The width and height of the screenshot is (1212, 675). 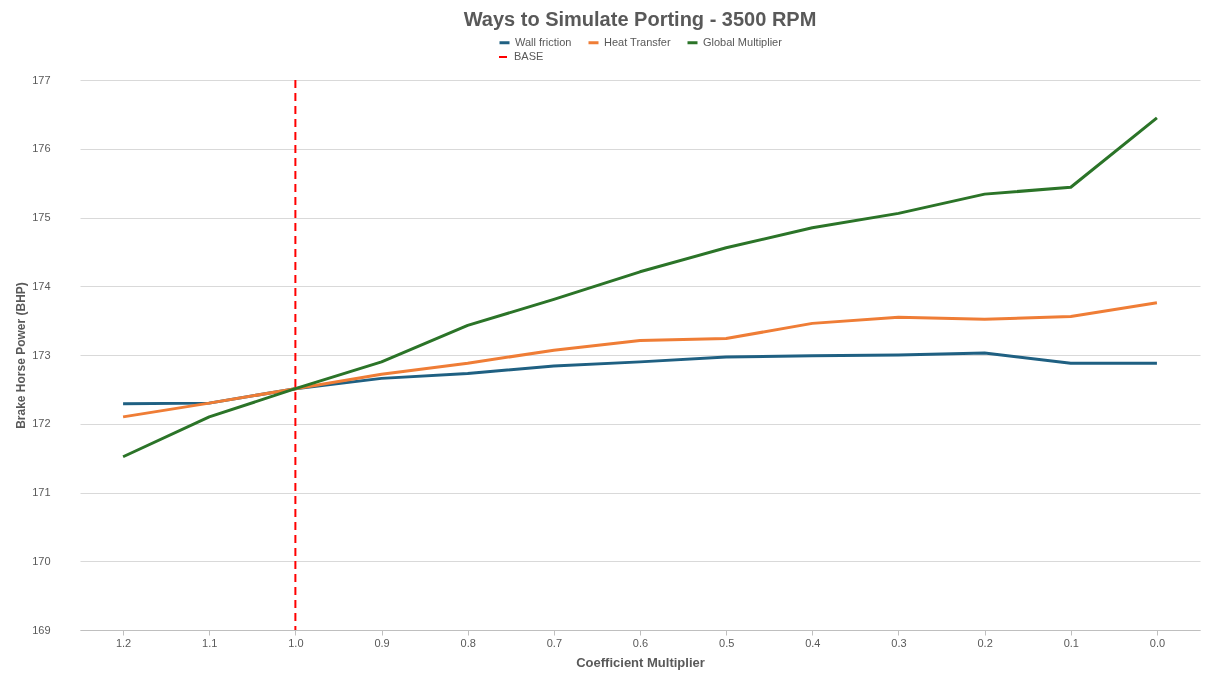 What do you see at coordinates (1157, 642) in the screenshot?
I see `x-tick-label: 0.0` at bounding box center [1157, 642].